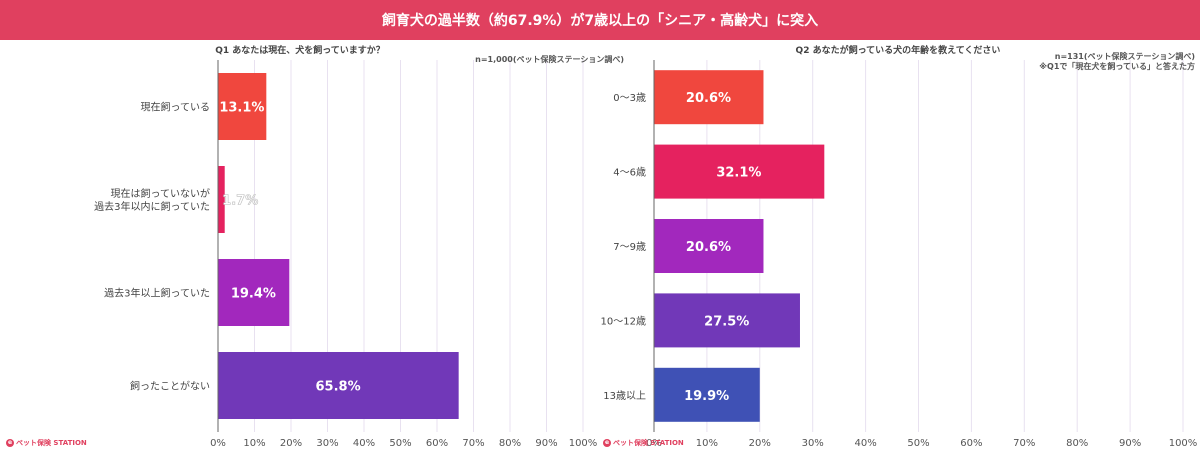 This screenshot has height=458, width=1200. I want to click on value-label: 13.1%, so click(241, 108).